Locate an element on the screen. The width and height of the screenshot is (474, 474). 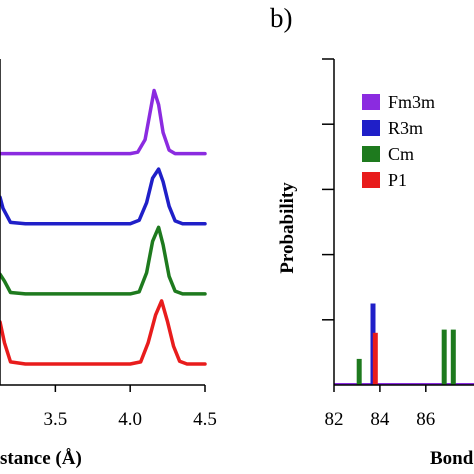
panel-a-x-ticks: 3.5 4.0 4.5 is located at coordinates (130, 407).